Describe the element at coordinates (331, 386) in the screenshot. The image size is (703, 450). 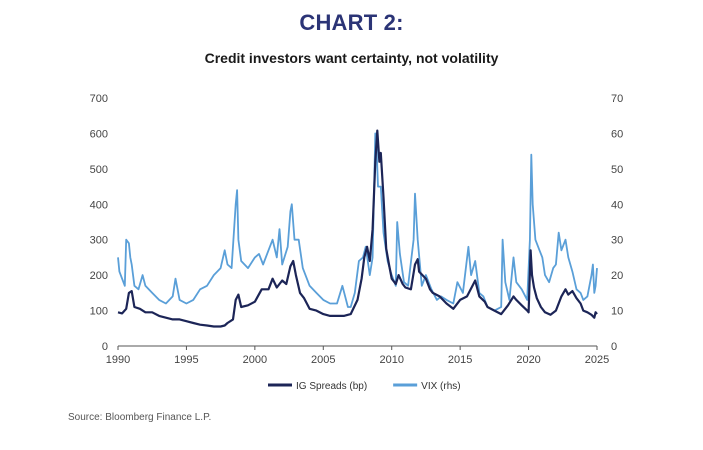
I see `legend-label-ig-spreads: IG Spreads (bp)` at that location.